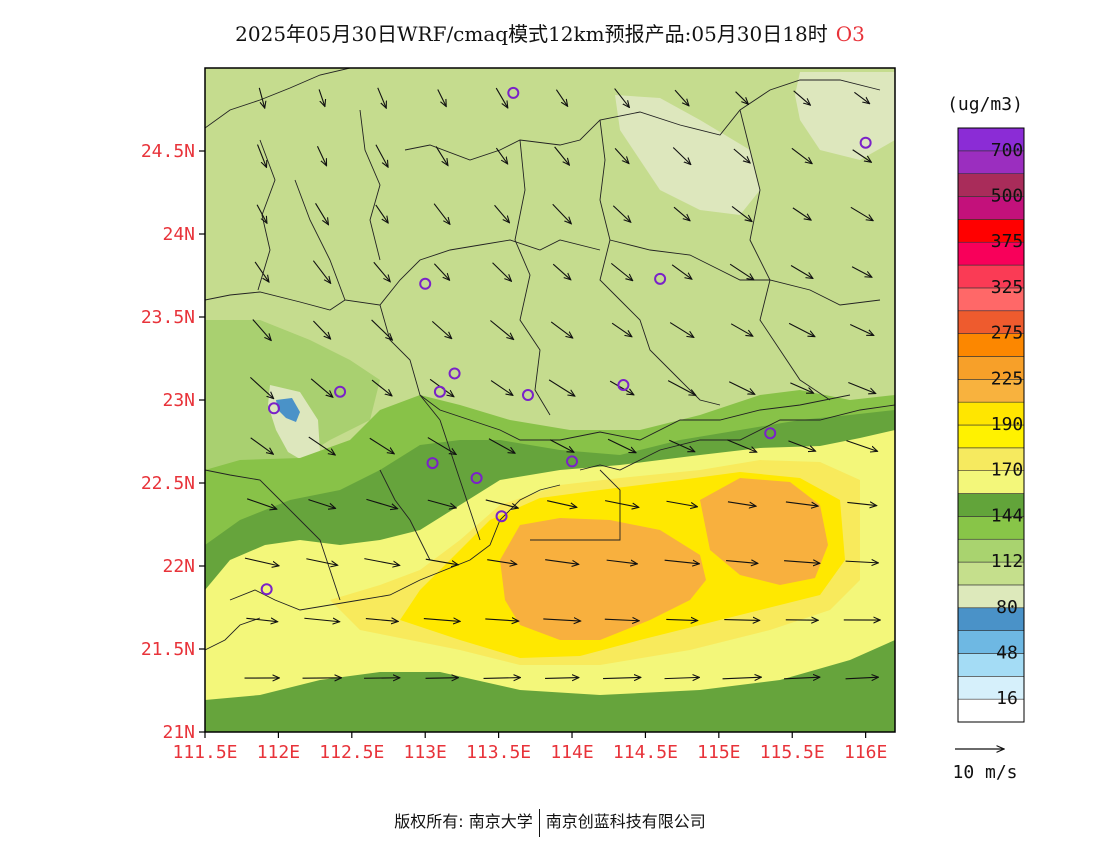 This screenshot has width=1100, height=850. I want to click on colorbar-label: 275, so click(1007, 333).